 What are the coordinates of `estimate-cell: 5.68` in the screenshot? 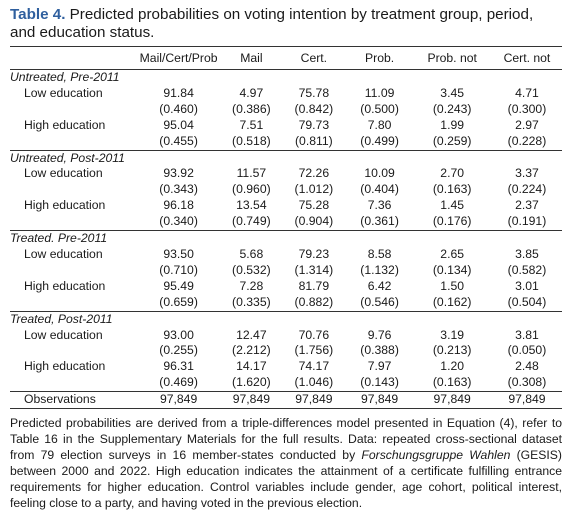 It's located at (251, 253).